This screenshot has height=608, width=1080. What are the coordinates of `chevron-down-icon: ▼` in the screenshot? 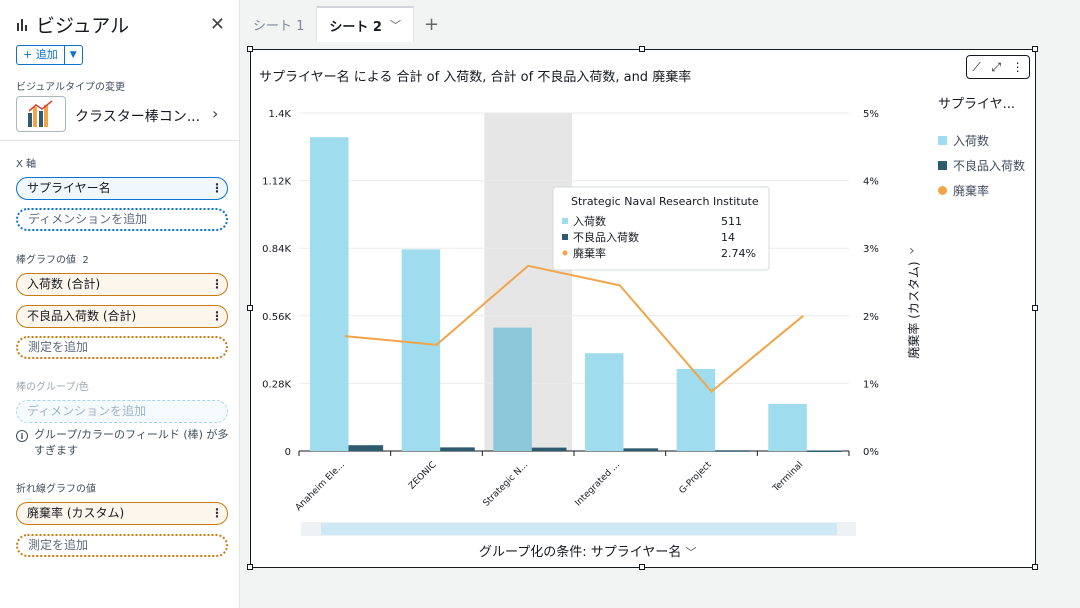 It's located at (72, 55).